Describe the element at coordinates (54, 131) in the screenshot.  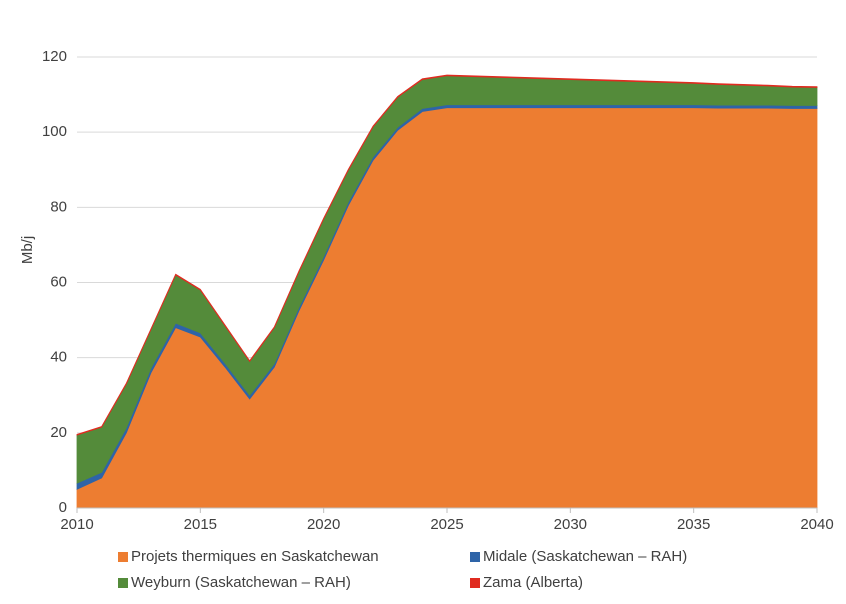
I see `y-tick-label: 100` at that location.